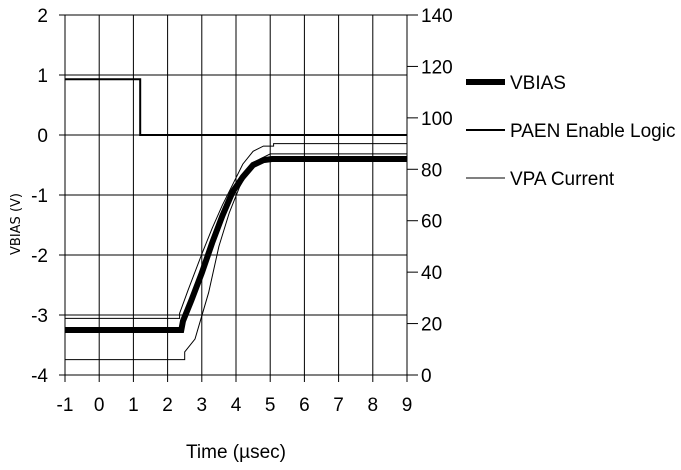  Describe the element at coordinates (431, 222) in the screenshot. I see `y2-tick-label: 60` at that location.